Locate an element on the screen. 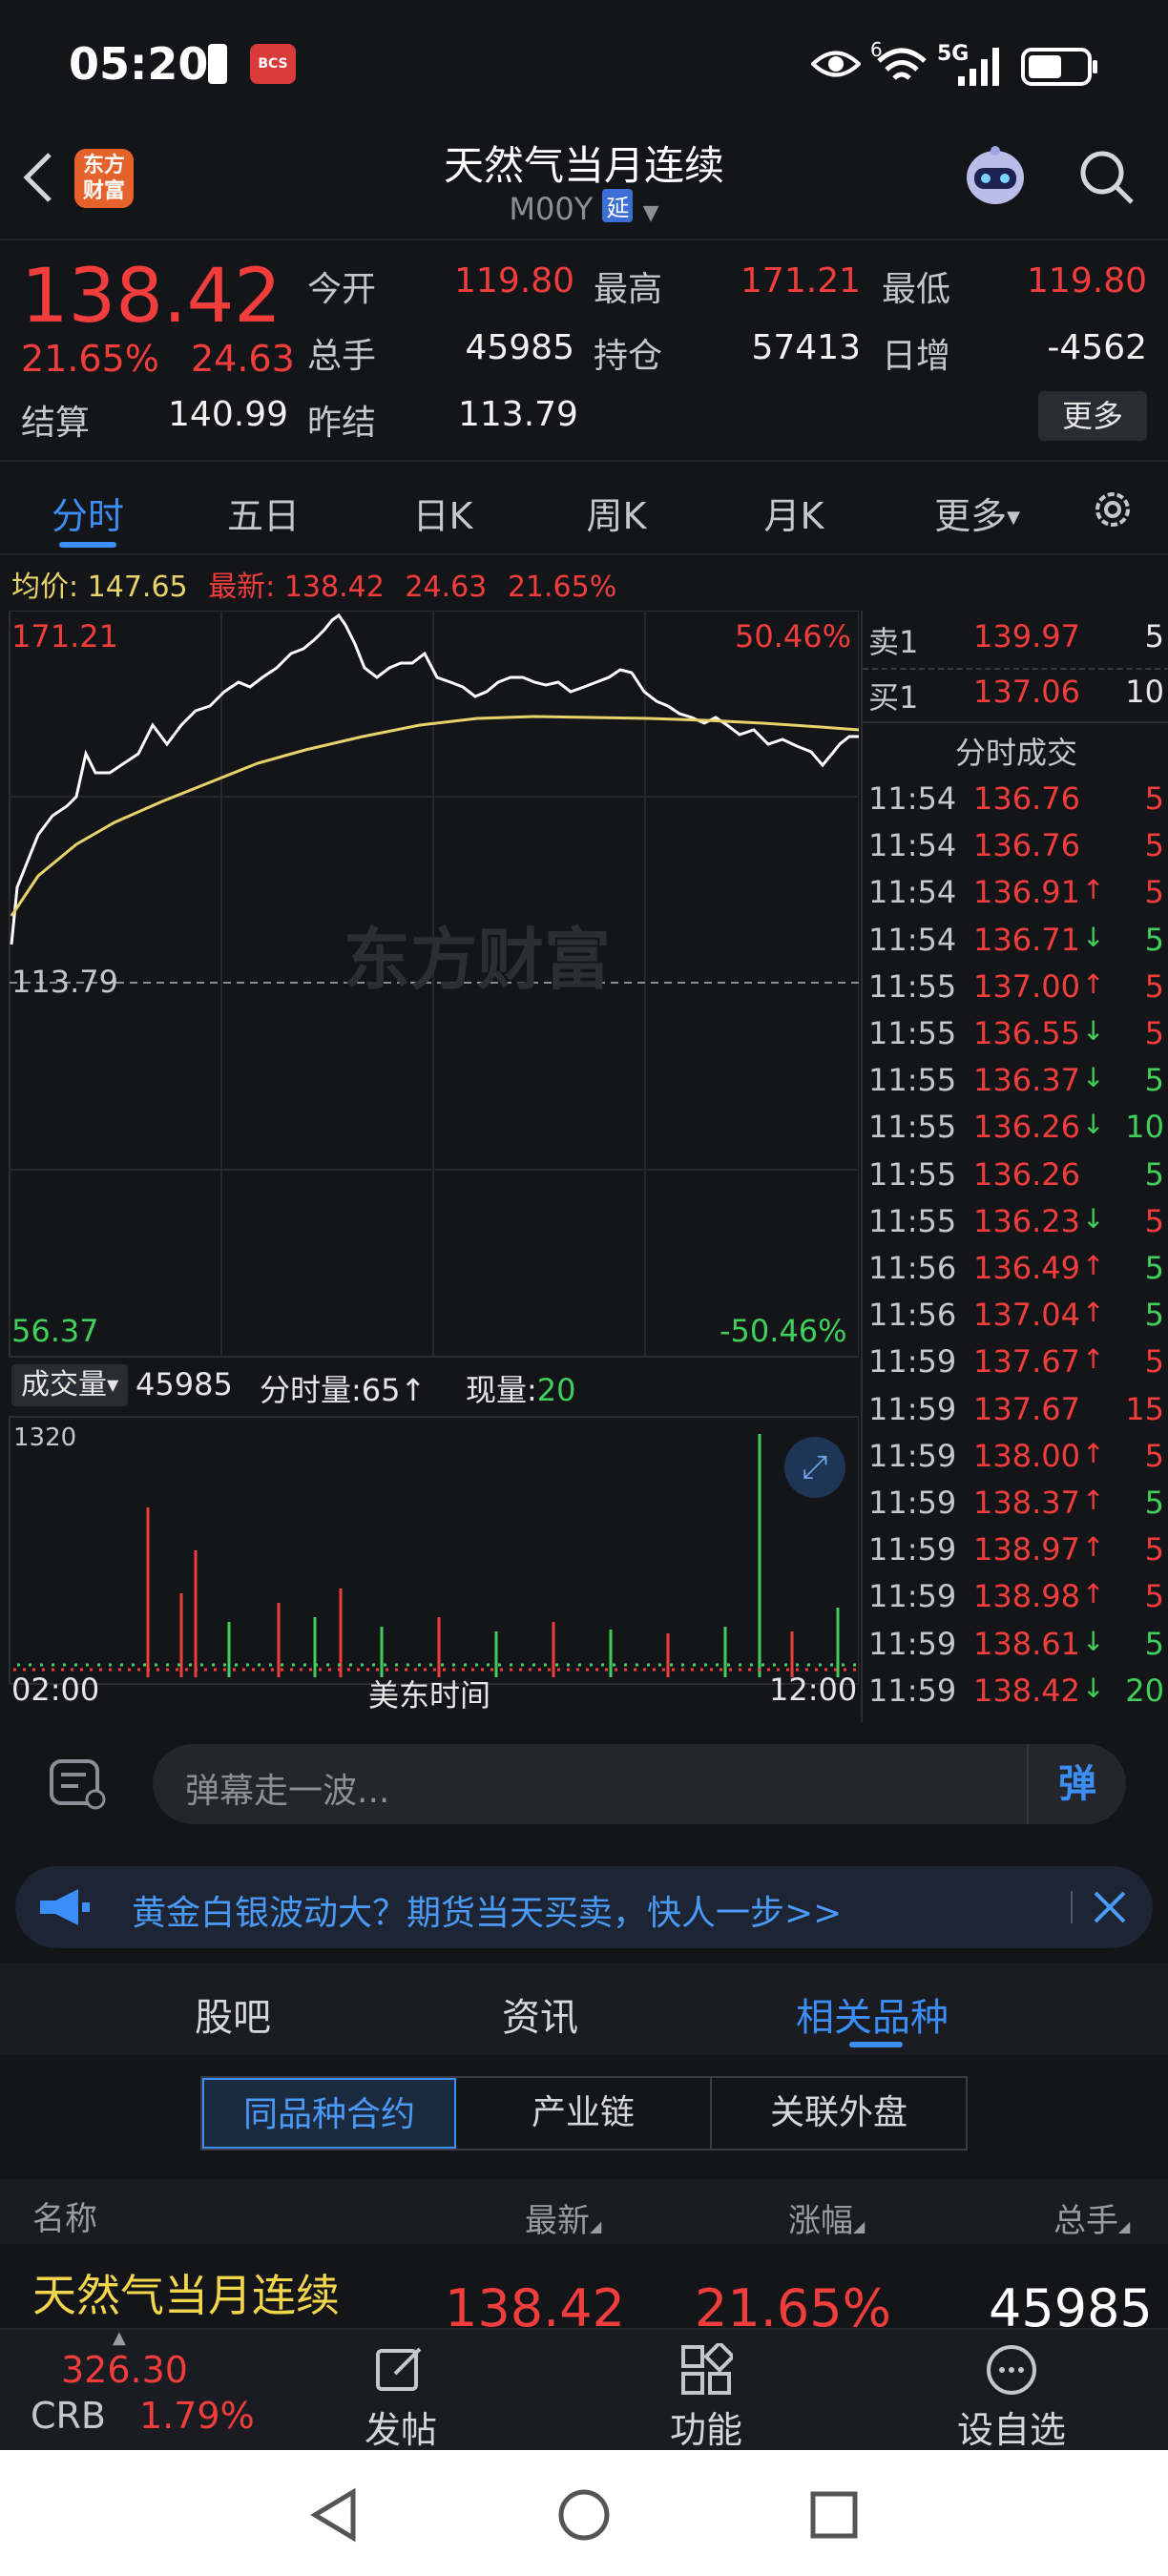  volume-bars is located at coordinates (436, 1555).